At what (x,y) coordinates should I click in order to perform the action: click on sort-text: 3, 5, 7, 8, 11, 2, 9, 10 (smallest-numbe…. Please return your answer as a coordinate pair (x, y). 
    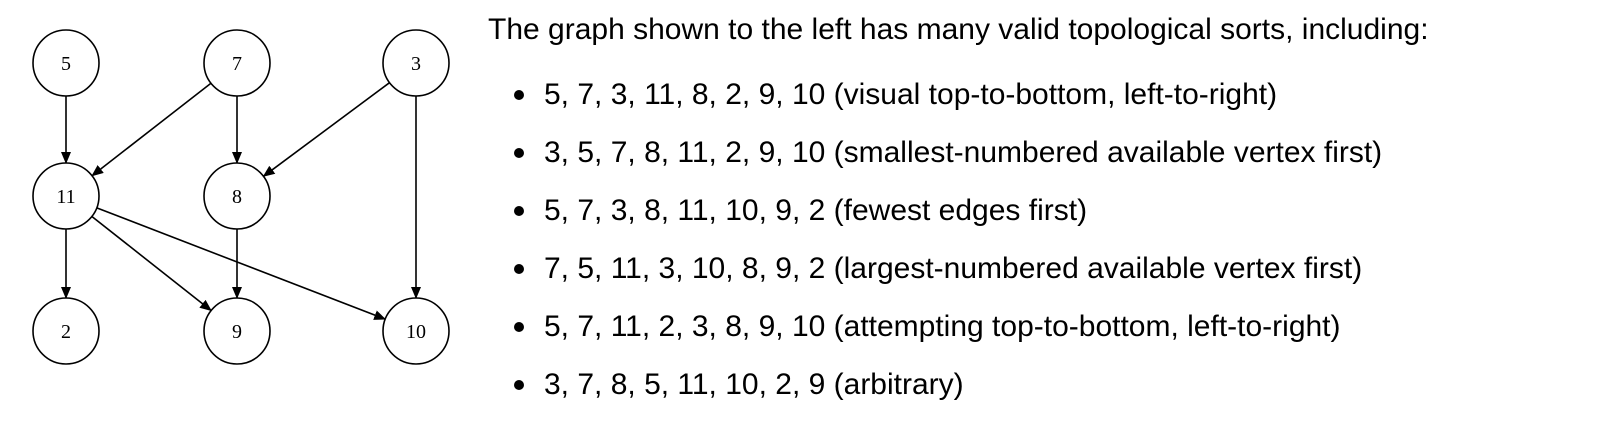
    Looking at the image, I should click on (963, 152).